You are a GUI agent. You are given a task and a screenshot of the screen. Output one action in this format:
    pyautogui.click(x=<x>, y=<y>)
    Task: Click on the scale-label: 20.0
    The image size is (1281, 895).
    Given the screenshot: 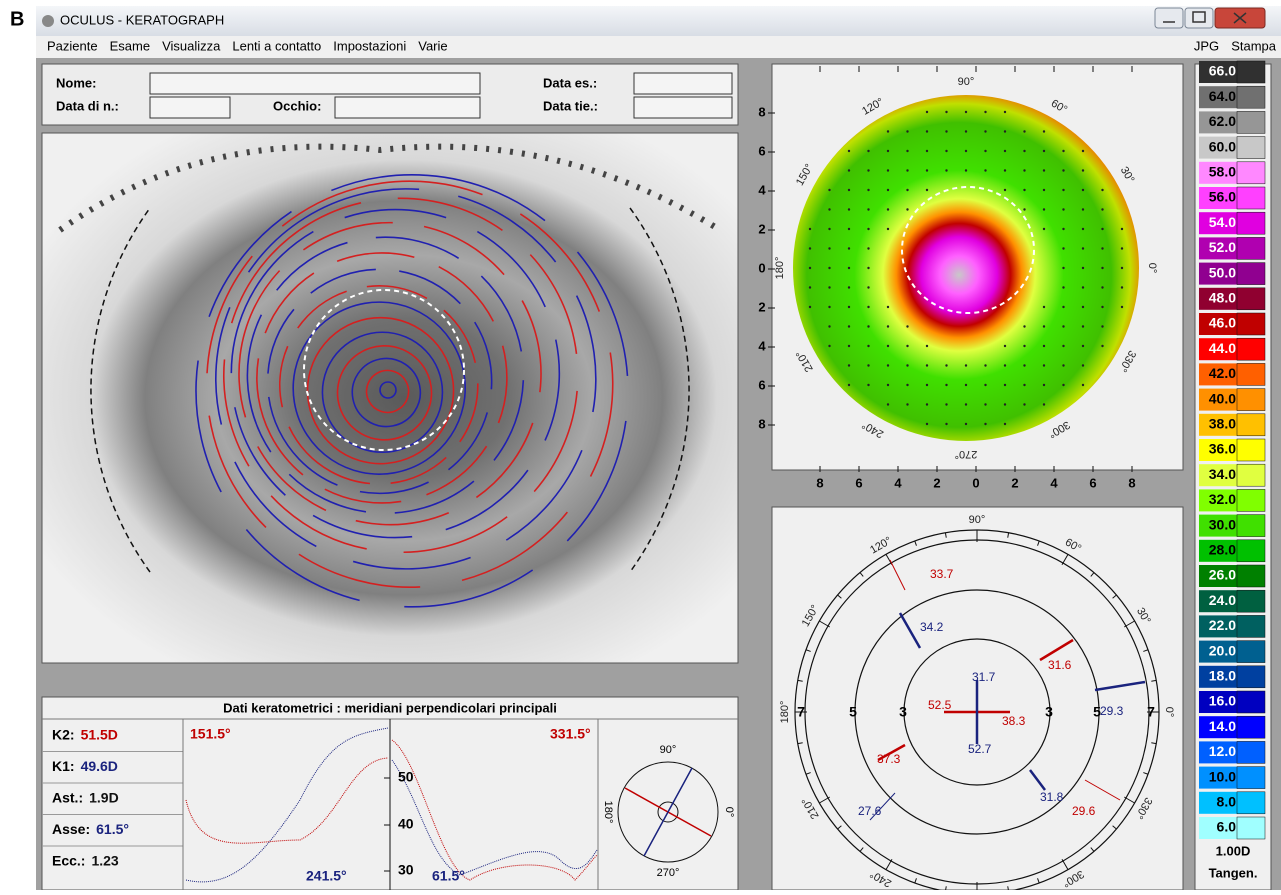 What is the action you would take?
    pyautogui.click(x=1222, y=650)
    